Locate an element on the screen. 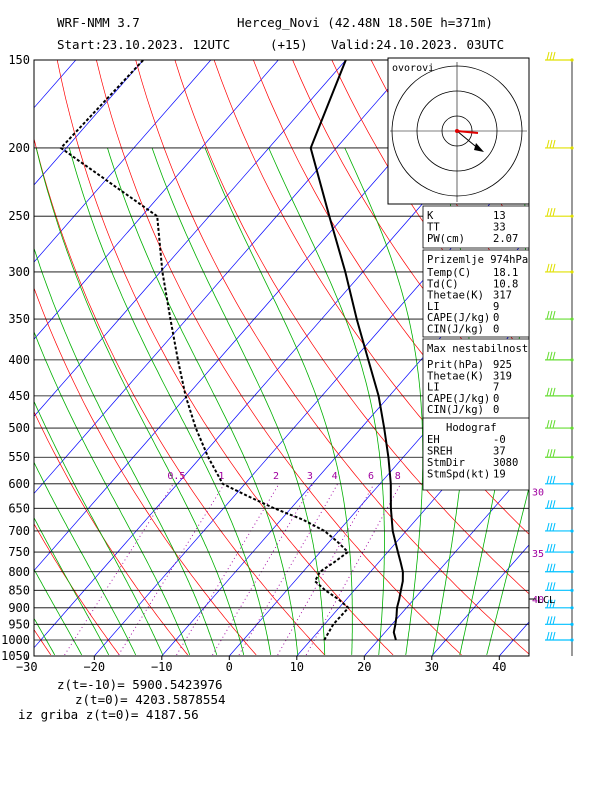  pressure-label: 550 is located at coordinates (19, 457).